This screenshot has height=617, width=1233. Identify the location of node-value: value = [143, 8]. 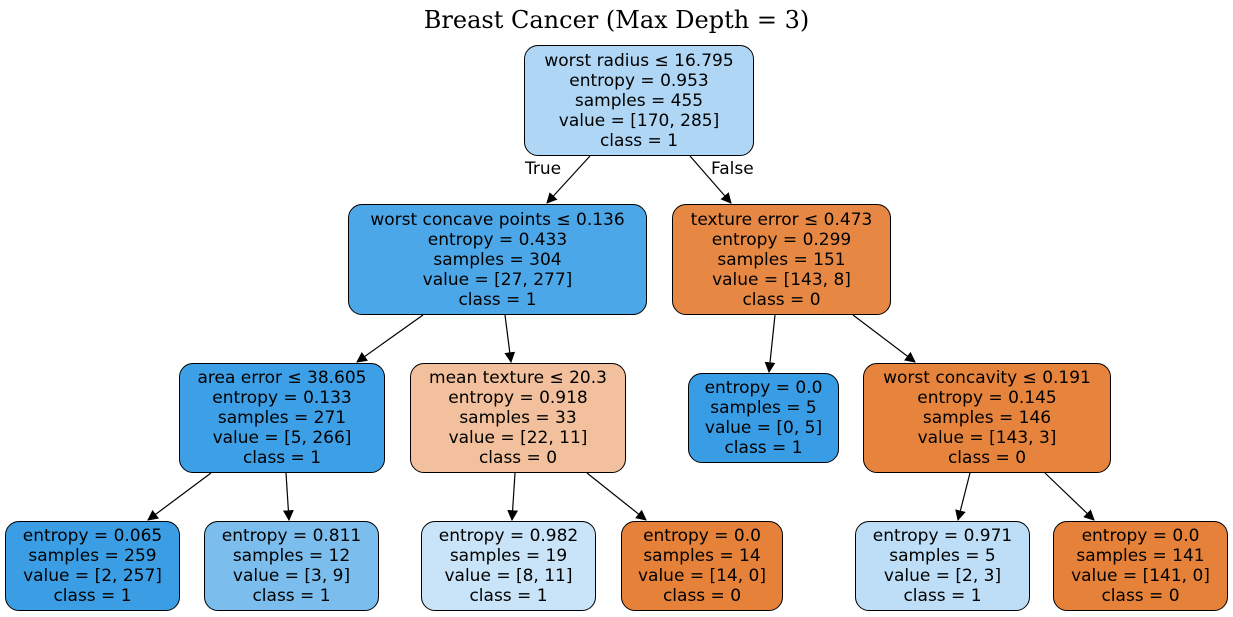
(781, 279).